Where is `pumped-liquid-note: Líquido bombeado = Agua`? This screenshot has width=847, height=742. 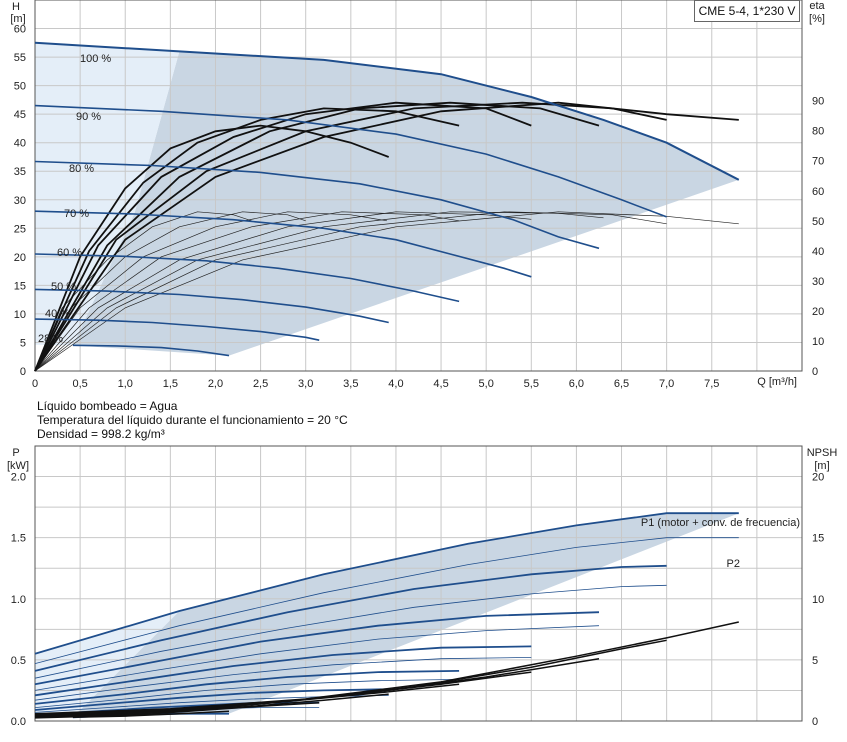
pumped-liquid-note: Líquido bombeado = Agua is located at coordinates (107, 406).